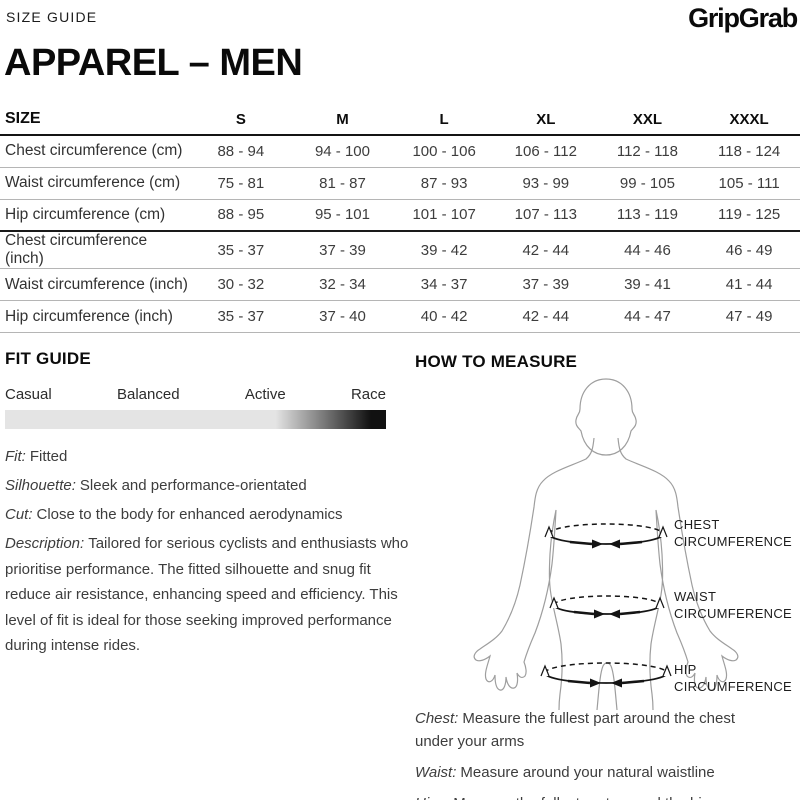  I want to click on cell: 101 - 107, so click(444, 215).